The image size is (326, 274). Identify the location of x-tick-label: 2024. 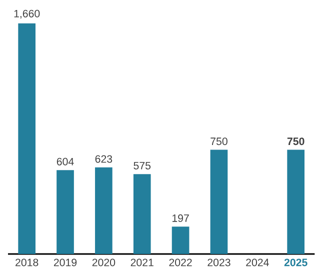
(257, 262).